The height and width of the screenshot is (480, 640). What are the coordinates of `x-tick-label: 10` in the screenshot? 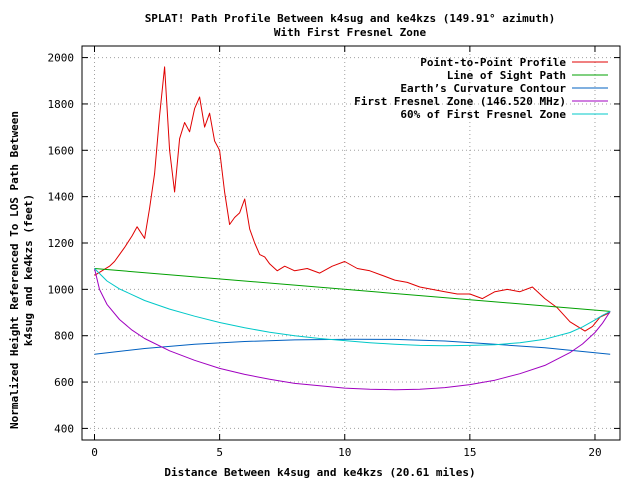 It's located at (344, 452).